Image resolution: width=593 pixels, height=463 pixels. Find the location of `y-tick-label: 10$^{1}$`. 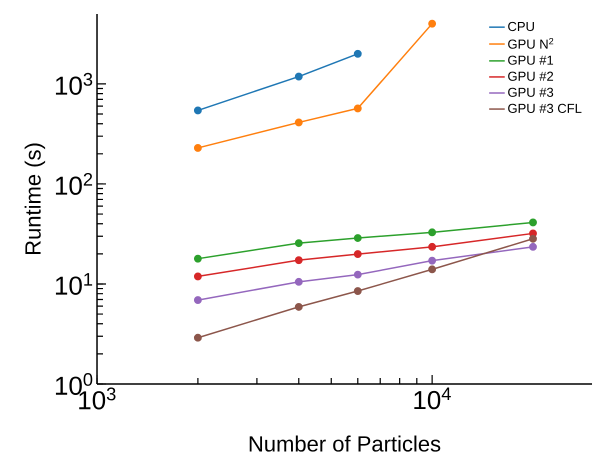

y-tick-label: 10$^{1}$ is located at coordinates (74, 284).